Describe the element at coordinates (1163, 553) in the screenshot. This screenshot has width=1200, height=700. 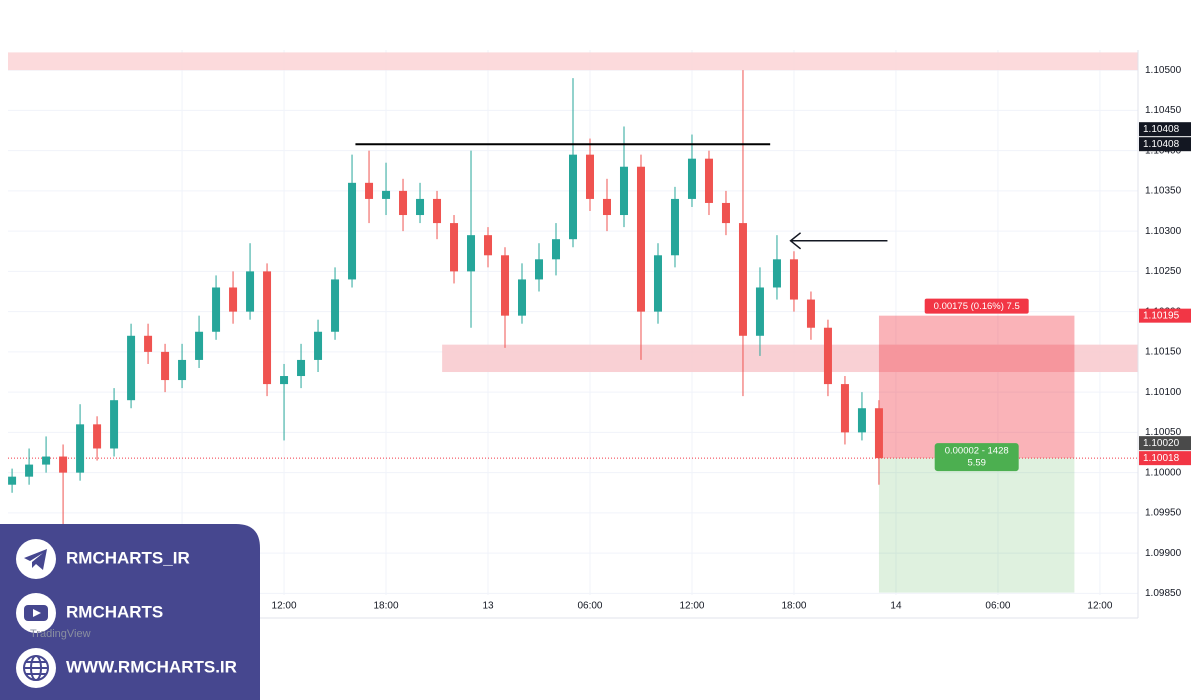
I see `y-tick-label: 1.09900` at that location.